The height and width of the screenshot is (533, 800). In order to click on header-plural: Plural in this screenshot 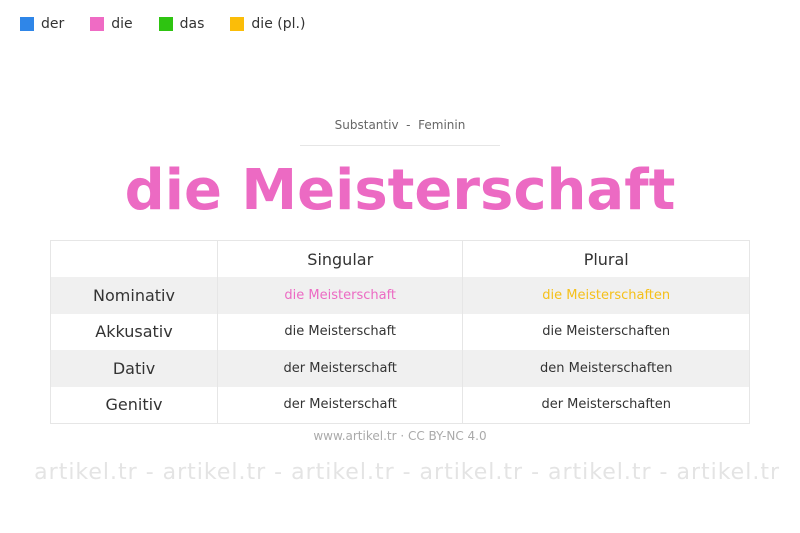, I will do `click(606, 259)`.